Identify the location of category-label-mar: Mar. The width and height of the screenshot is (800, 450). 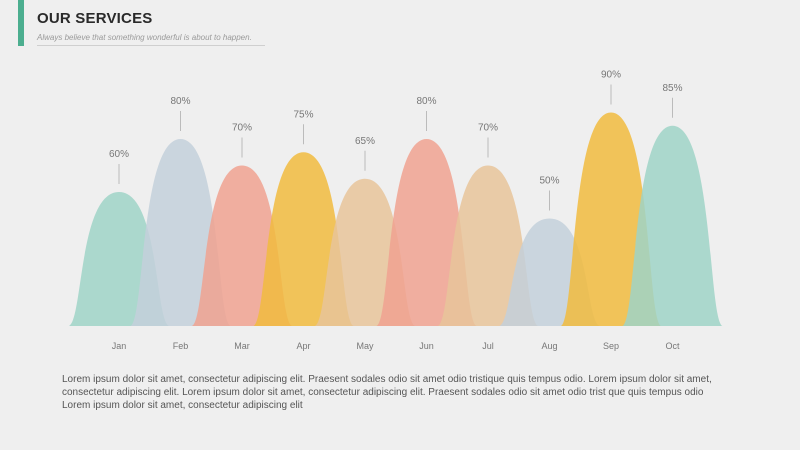
(242, 346).